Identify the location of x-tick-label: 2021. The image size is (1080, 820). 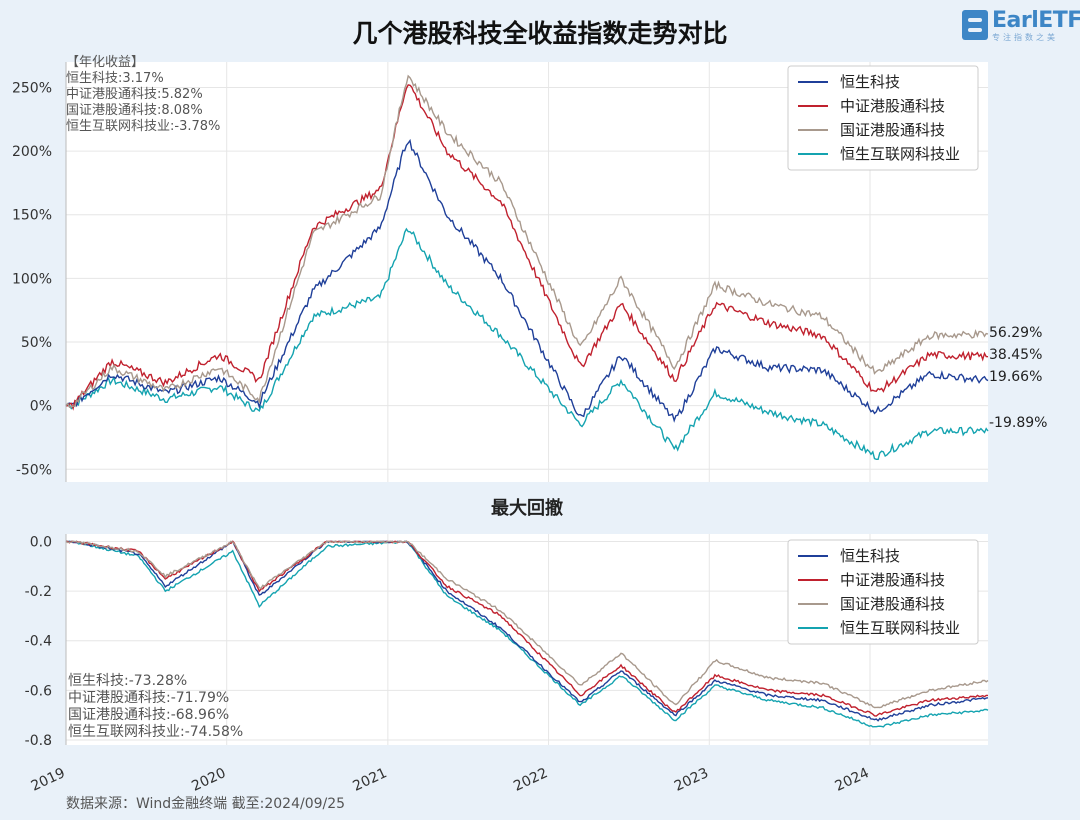
(369, 780).